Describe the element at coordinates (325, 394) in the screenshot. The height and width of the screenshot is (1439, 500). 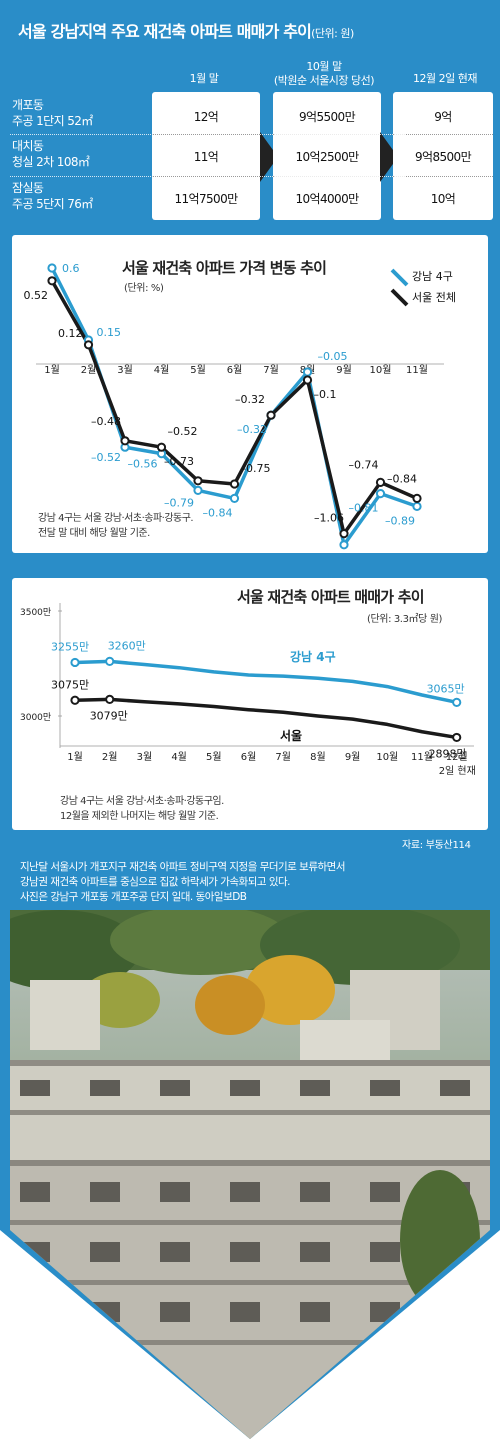
I see `data-label-seoul: –0.1` at that location.